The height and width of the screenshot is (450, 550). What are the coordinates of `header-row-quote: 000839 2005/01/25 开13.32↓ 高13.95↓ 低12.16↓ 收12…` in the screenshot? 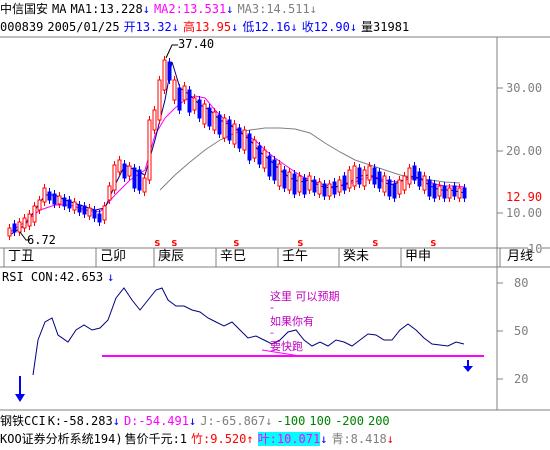 It's located at (275, 27).